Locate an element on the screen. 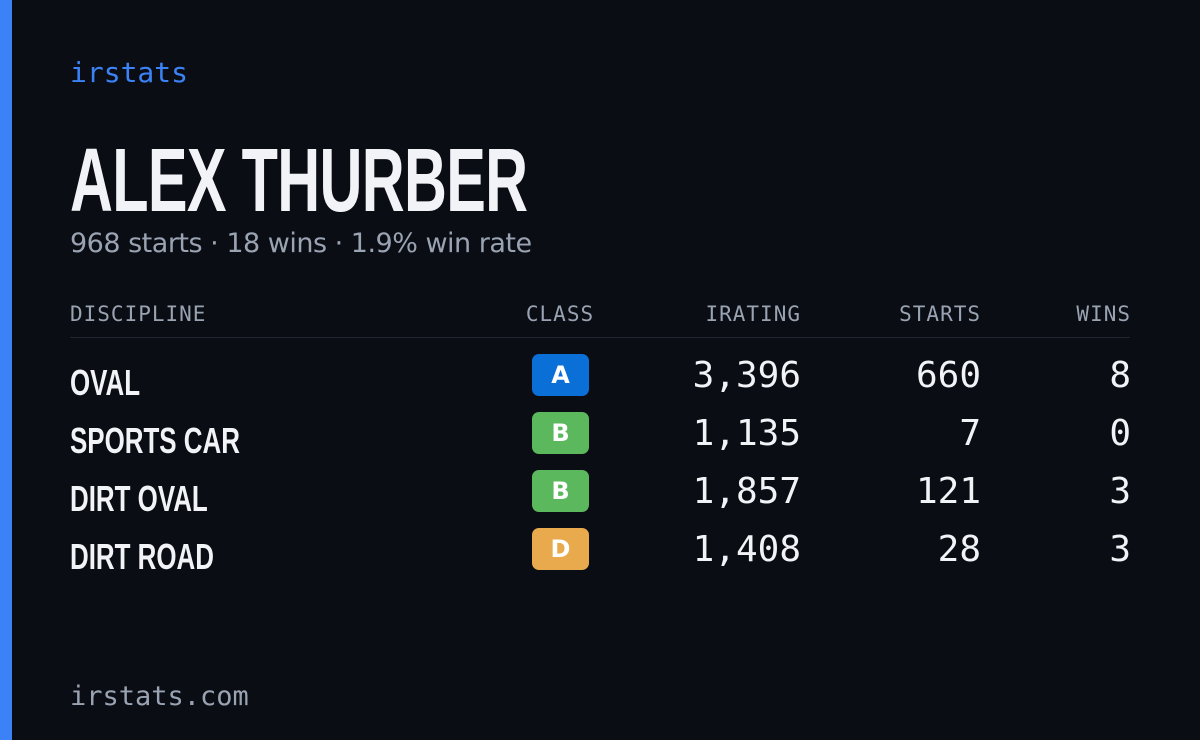 The height and width of the screenshot is (740, 1200). column-header: CLASS is located at coordinates (560, 314).